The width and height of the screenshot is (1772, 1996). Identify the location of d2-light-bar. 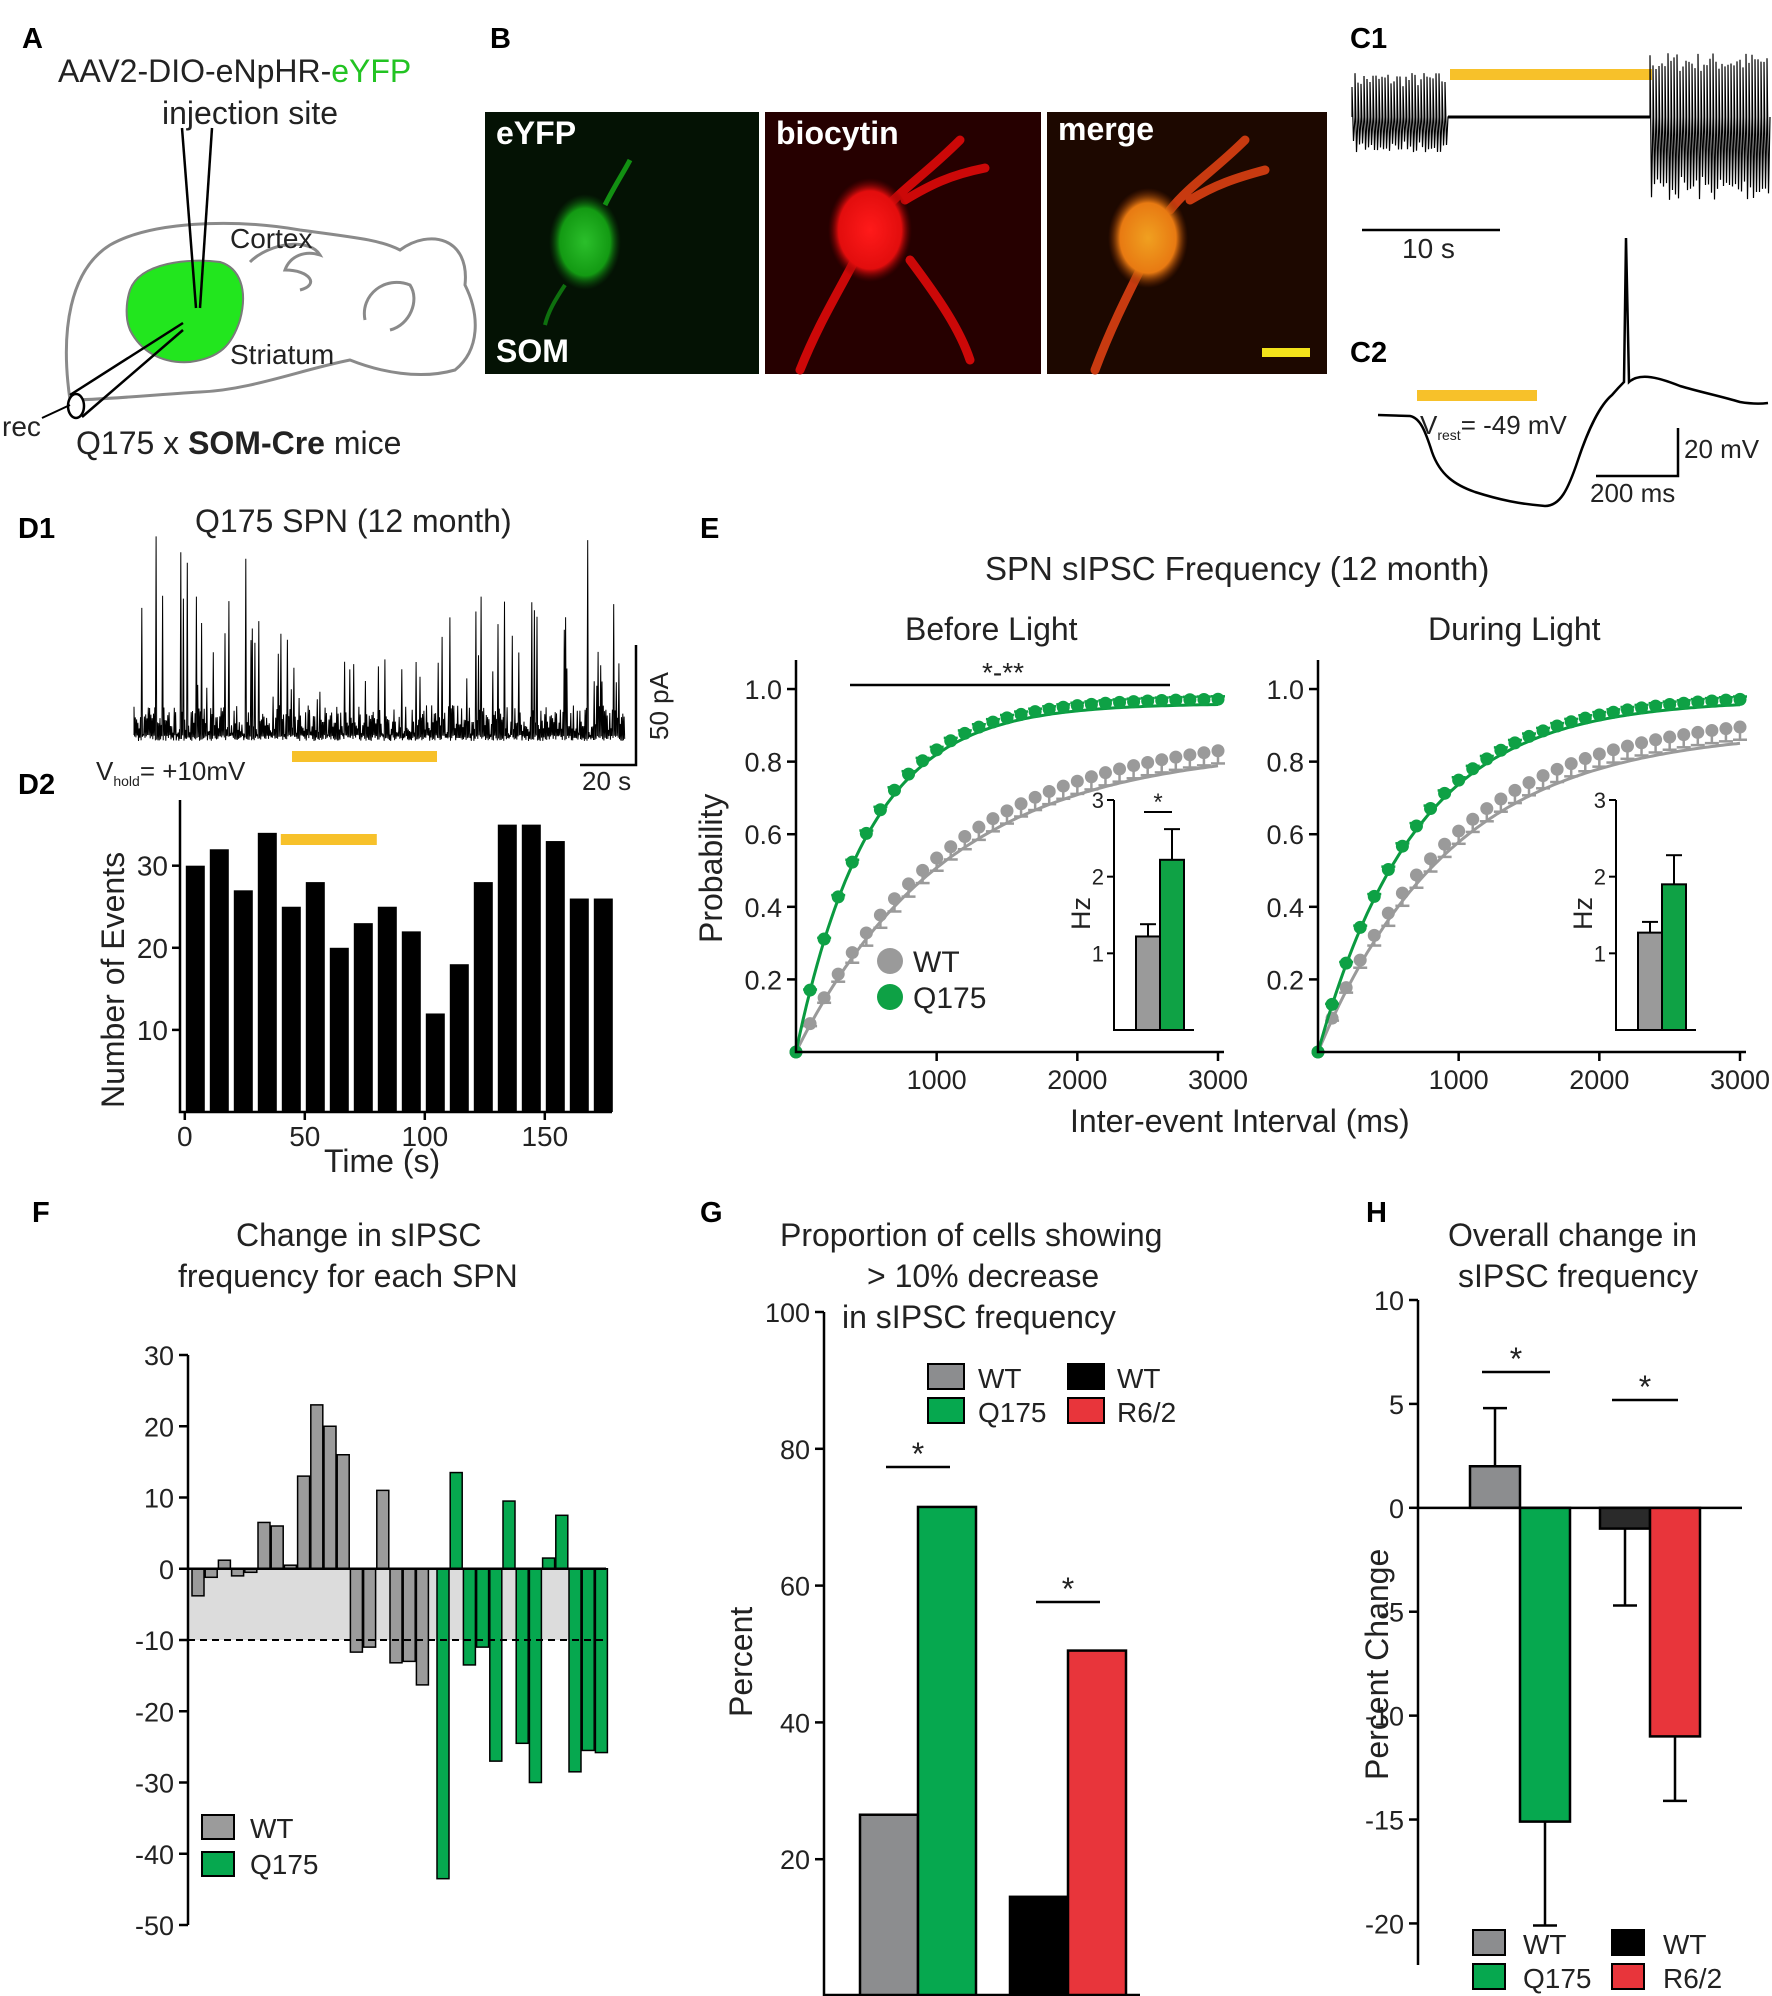
(328, 839).